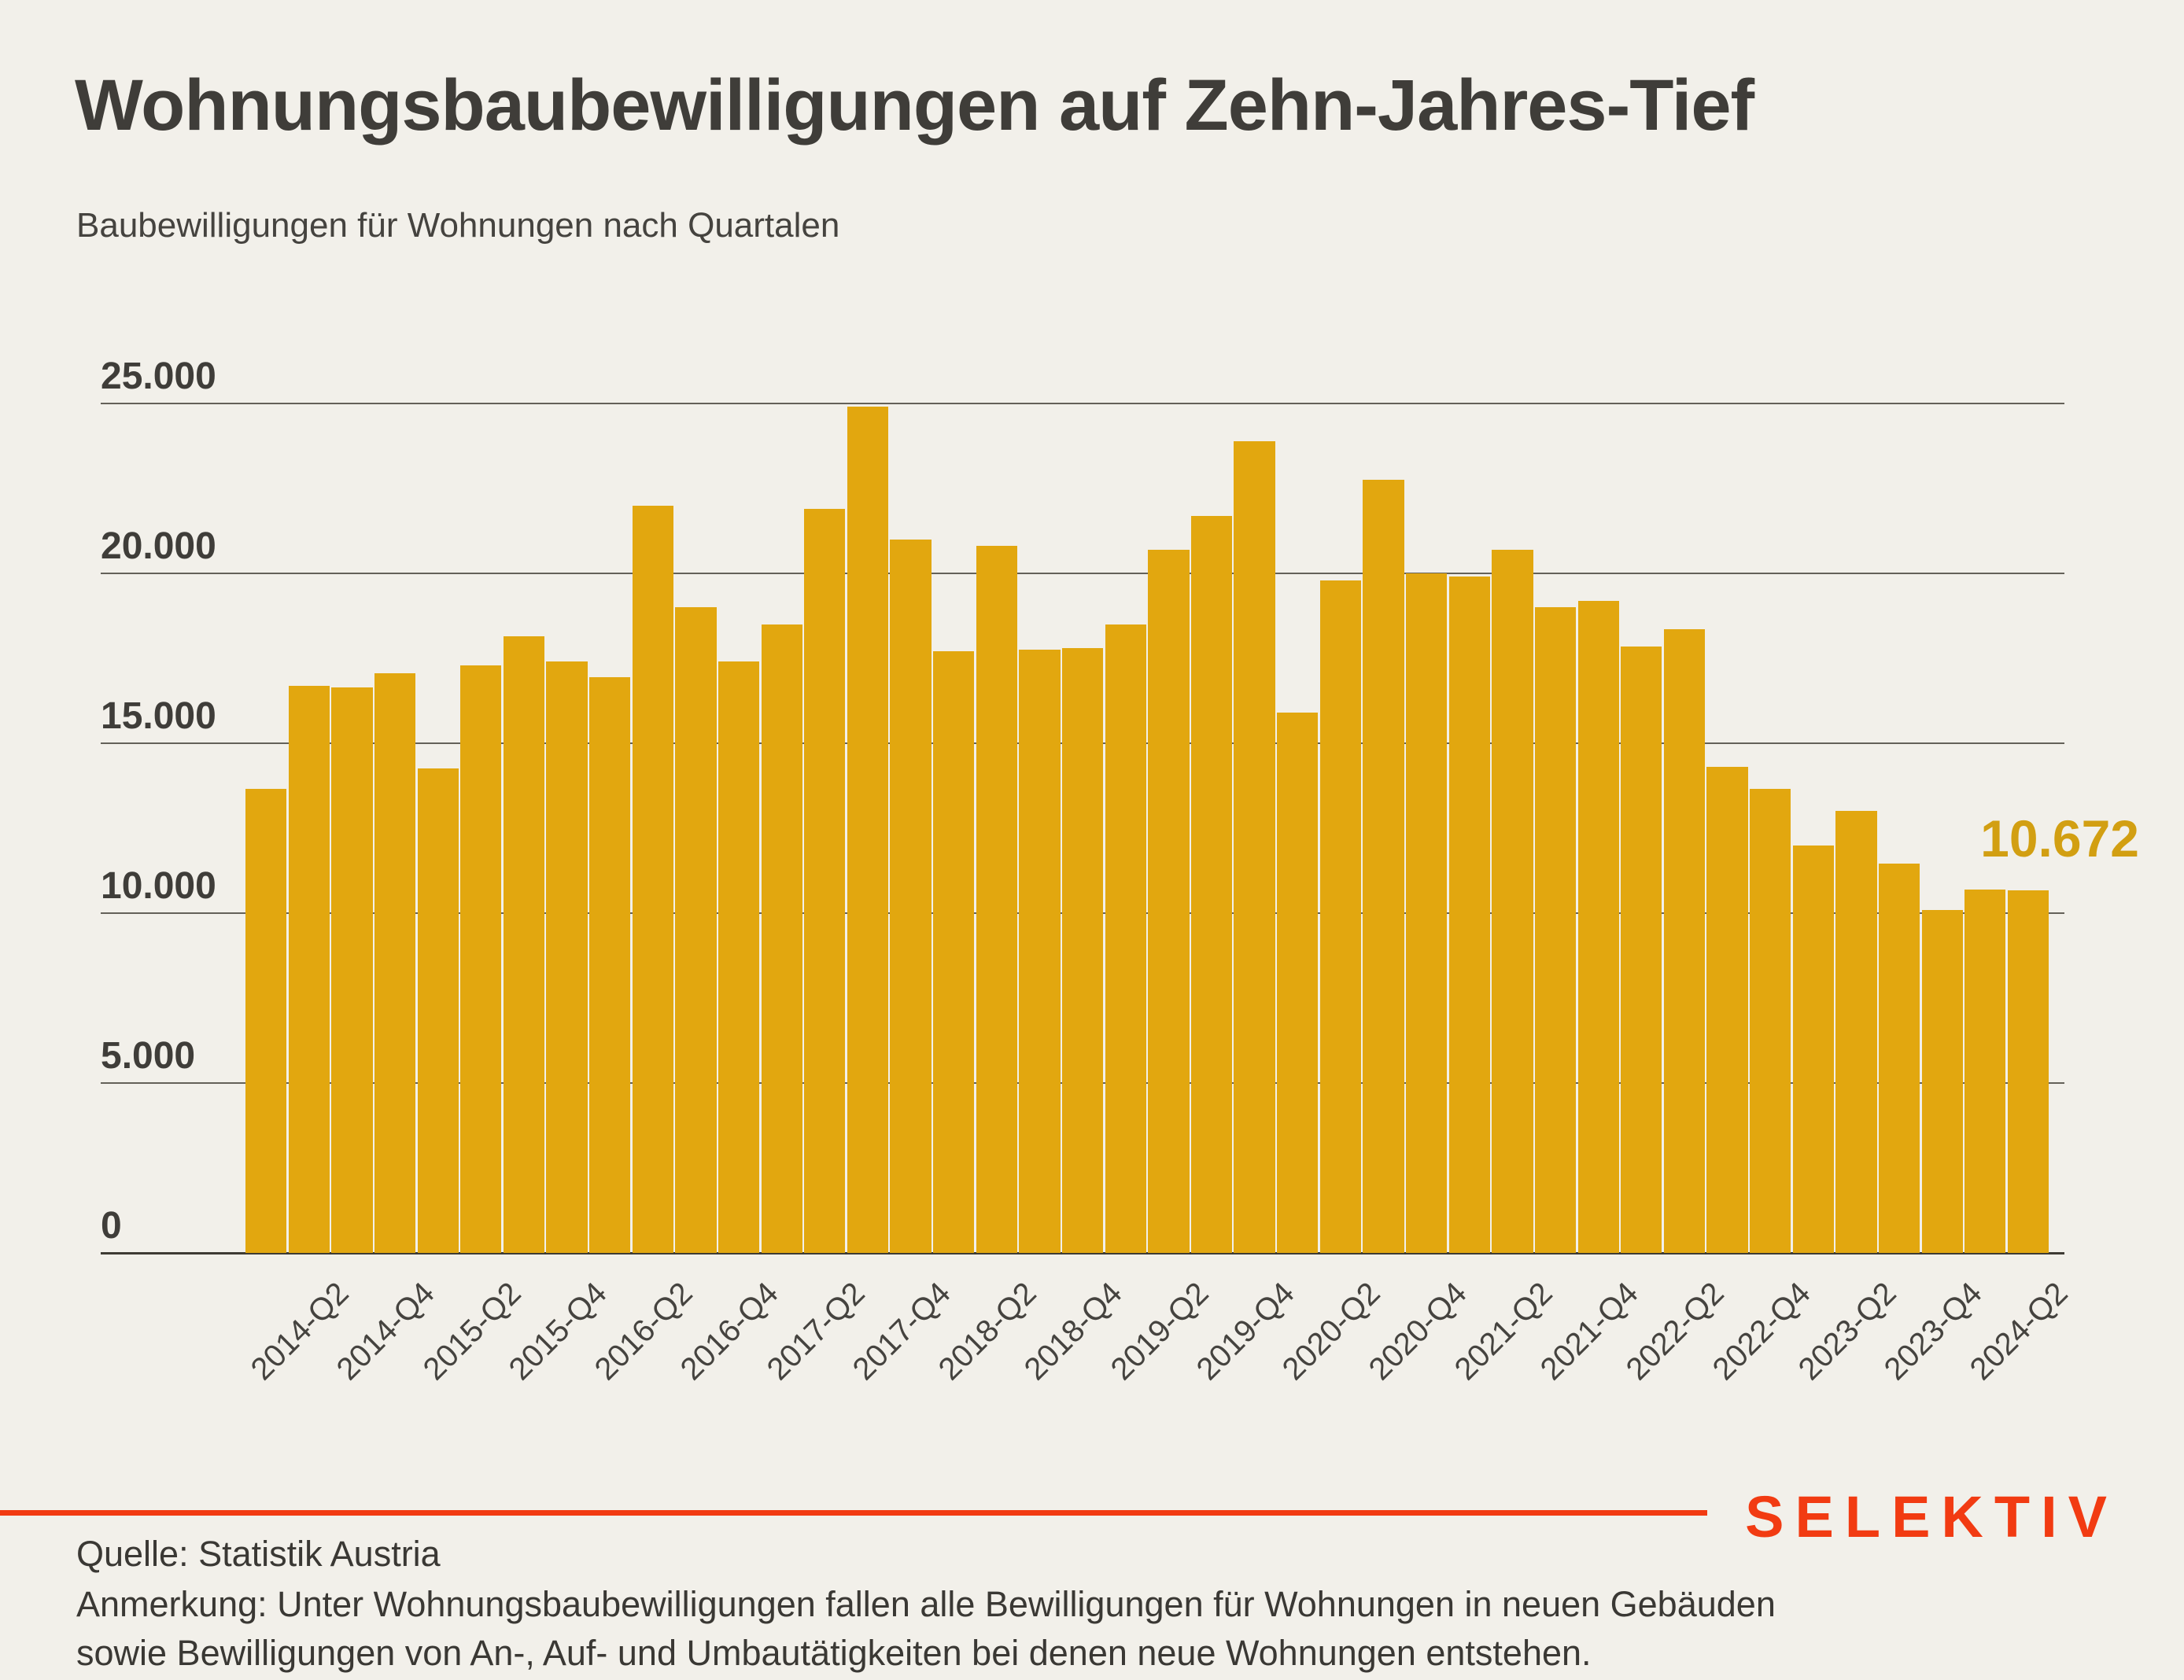 This screenshot has height=1680, width=2184. What do you see at coordinates (148, 1056) in the screenshot?
I see `ytick-label: 5.000` at bounding box center [148, 1056].